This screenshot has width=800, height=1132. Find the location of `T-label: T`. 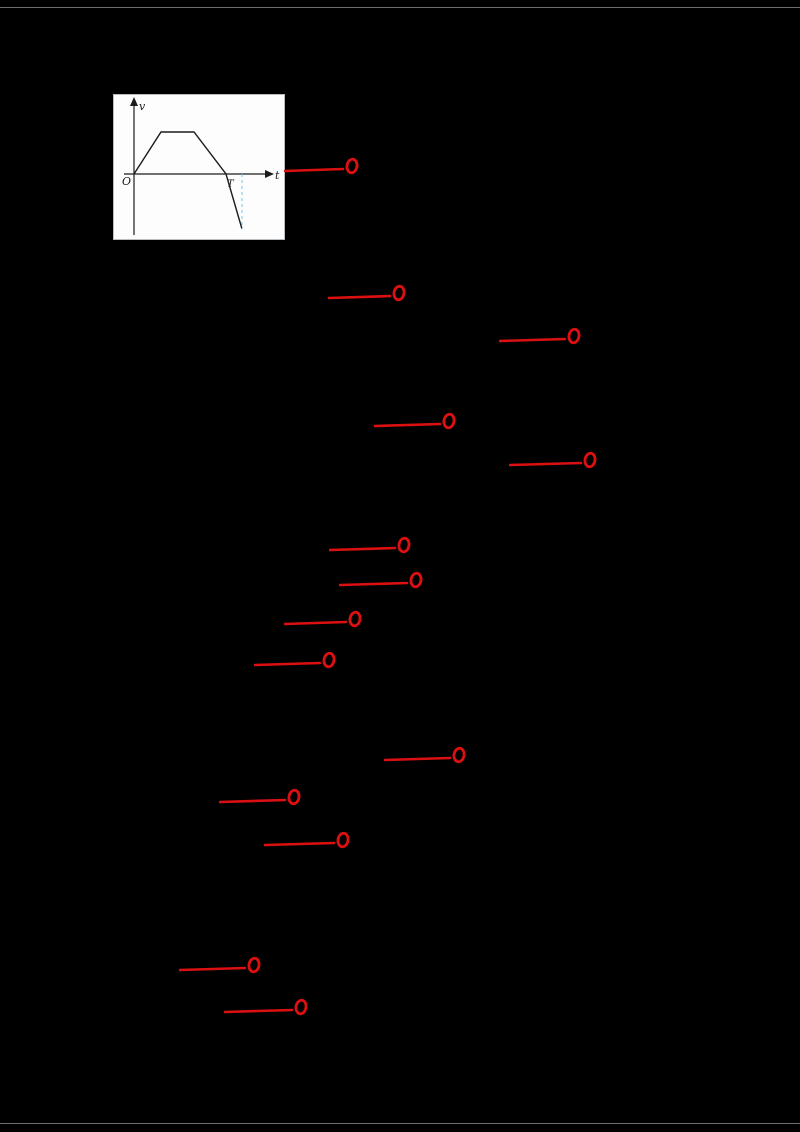

T-label: T is located at coordinates (231, 184).